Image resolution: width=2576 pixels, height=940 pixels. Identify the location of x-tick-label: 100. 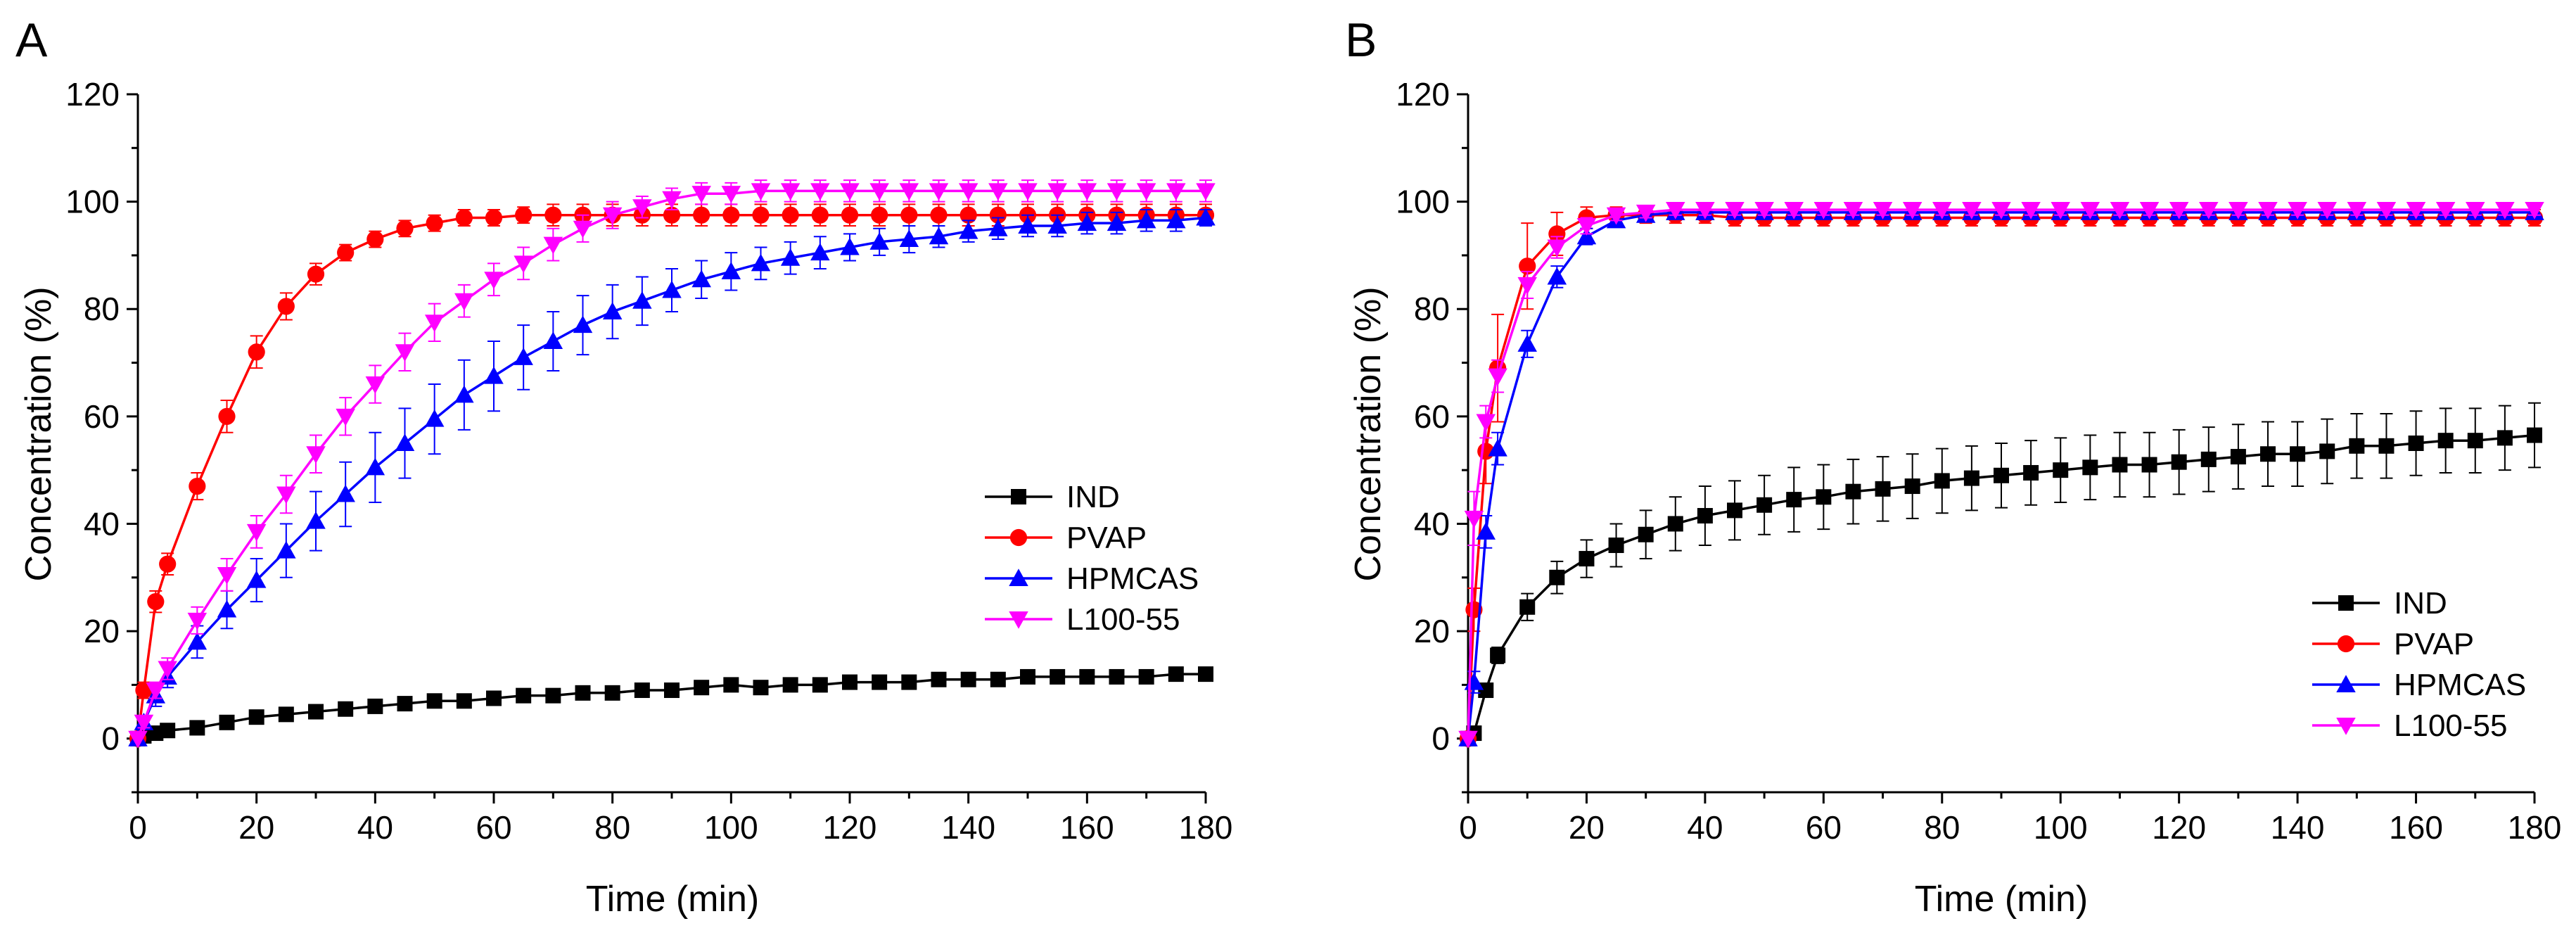
(2061, 828).